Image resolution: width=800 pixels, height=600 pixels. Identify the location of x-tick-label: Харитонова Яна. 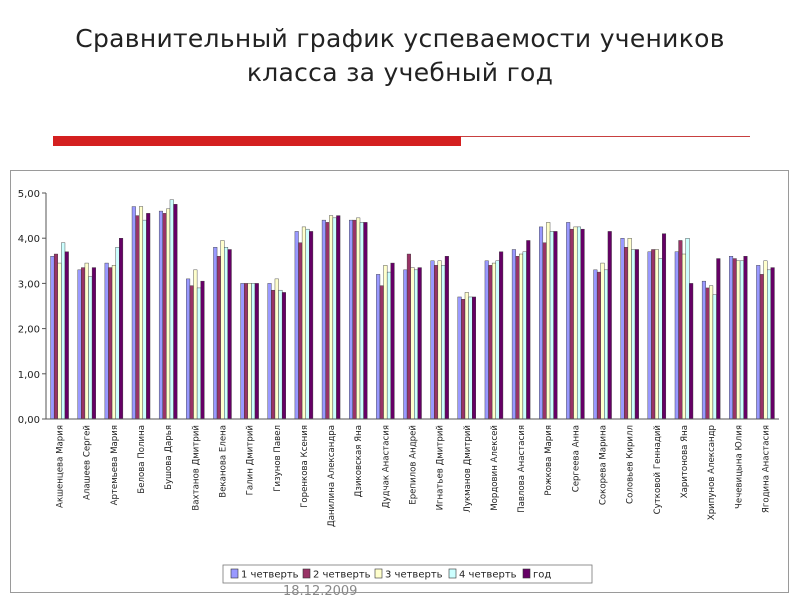
(685, 461).